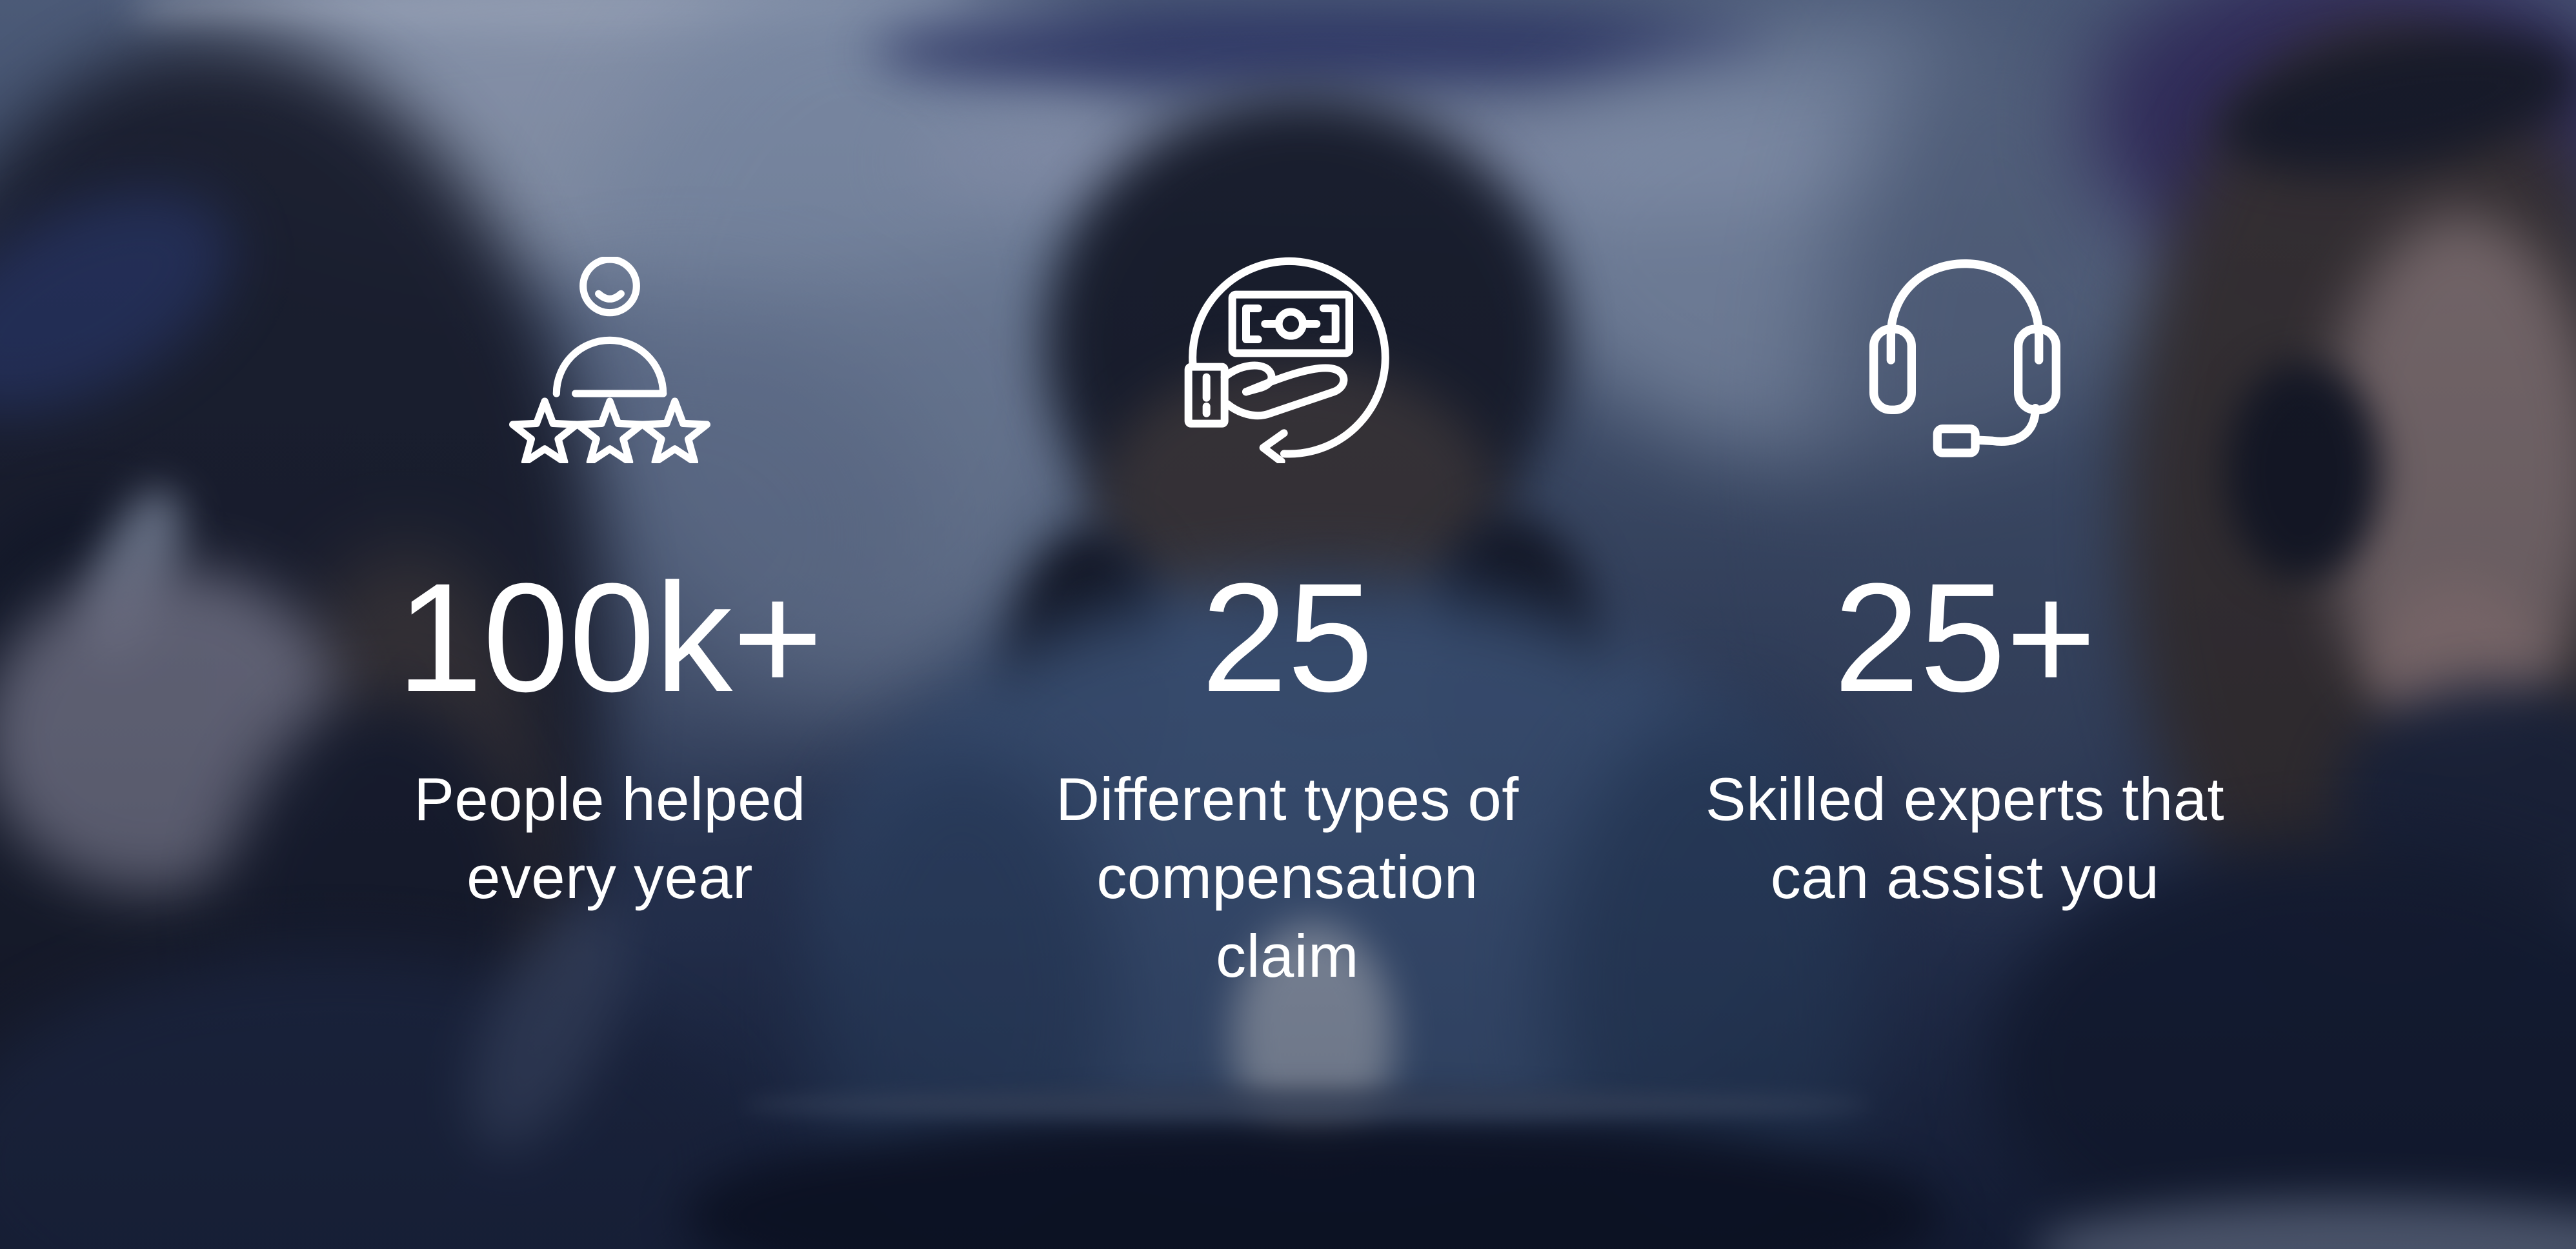 This screenshot has width=2576, height=1249. I want to click on compensation-cash-in-hand-icon, so click(1287, 360).